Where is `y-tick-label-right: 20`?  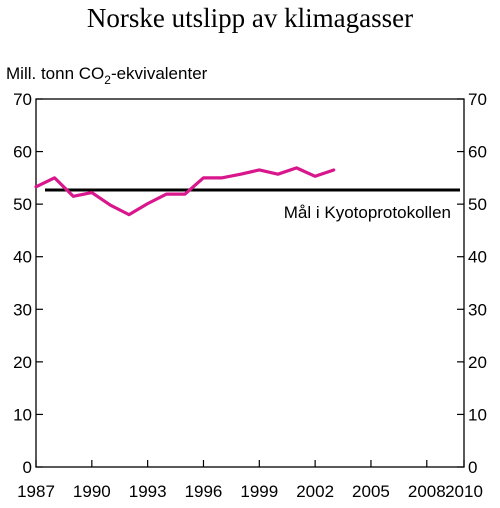 y-tick-label-right: 20 is located at coordinates (477, 362).